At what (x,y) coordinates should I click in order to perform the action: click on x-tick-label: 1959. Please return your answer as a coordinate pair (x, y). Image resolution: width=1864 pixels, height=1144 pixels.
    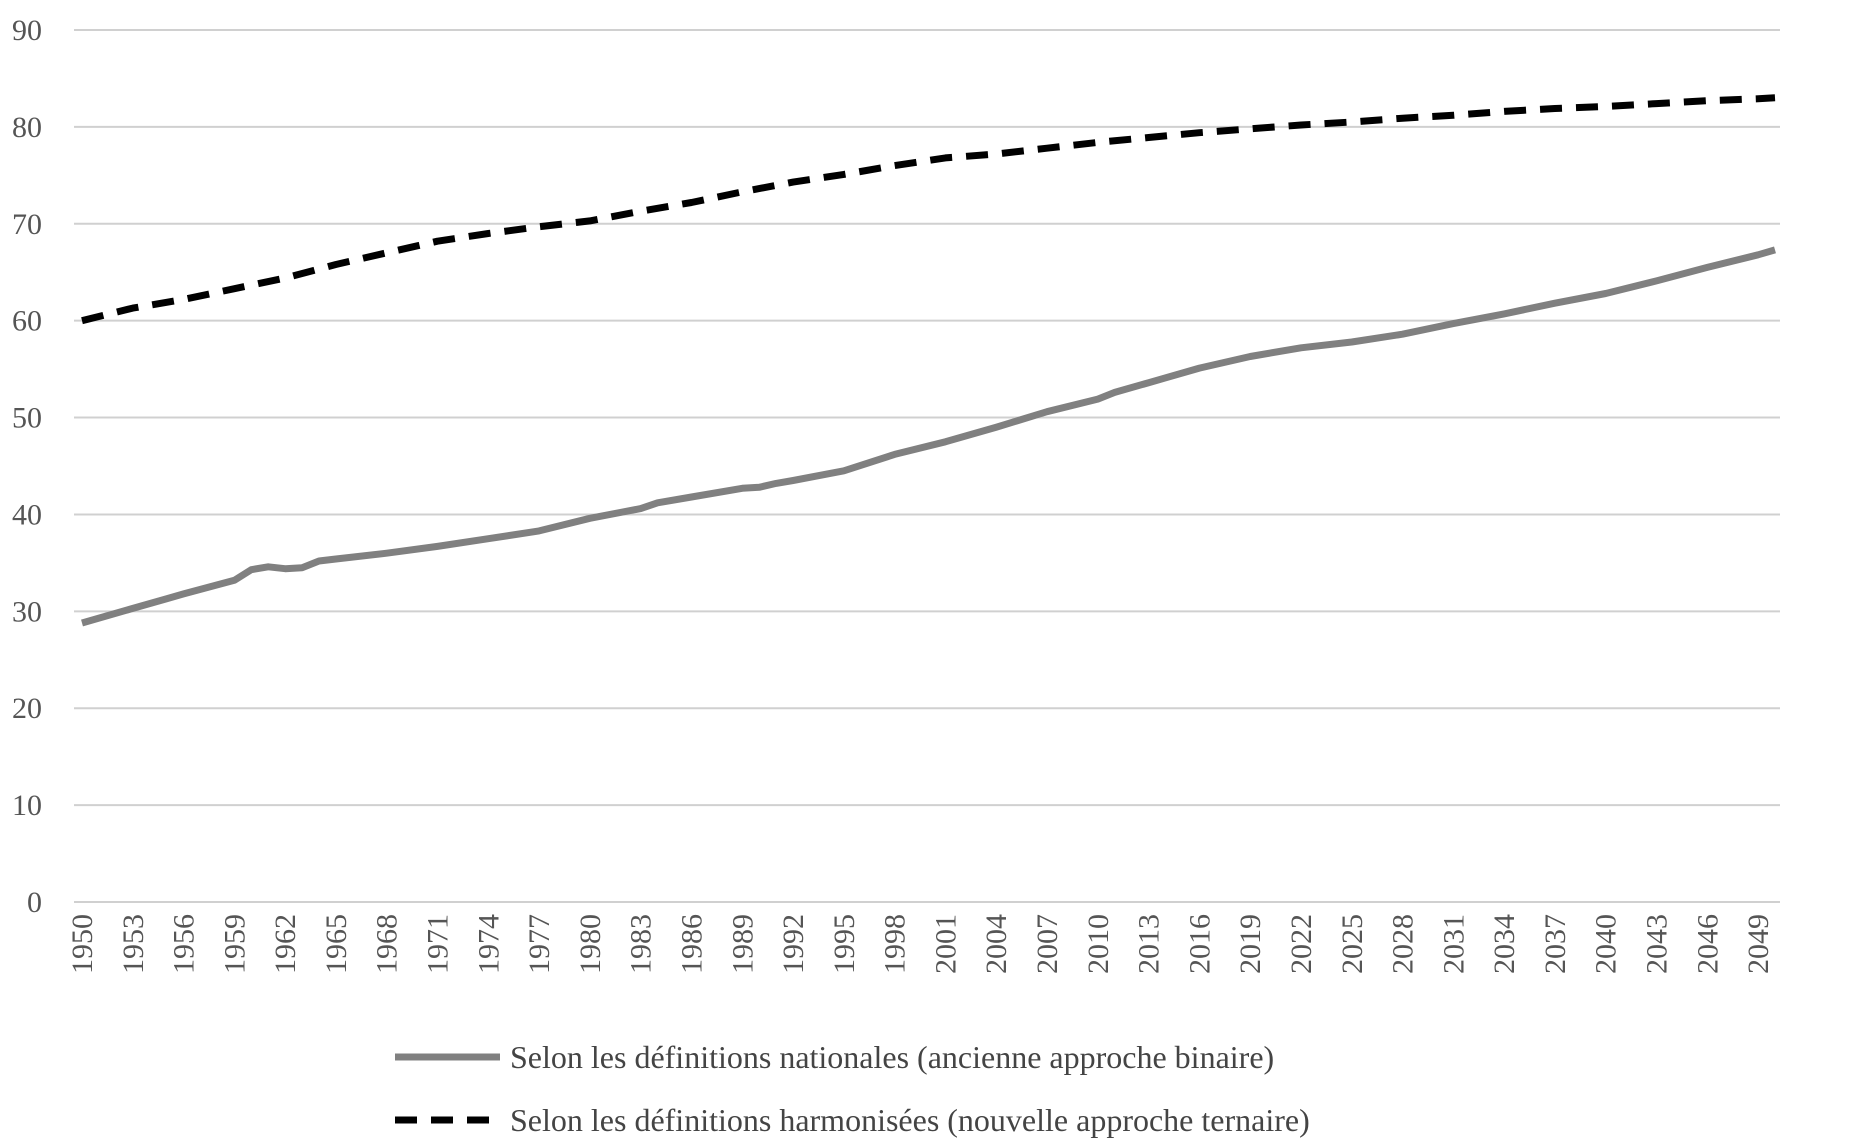
    Looking at the image, I should click on (234, 944).